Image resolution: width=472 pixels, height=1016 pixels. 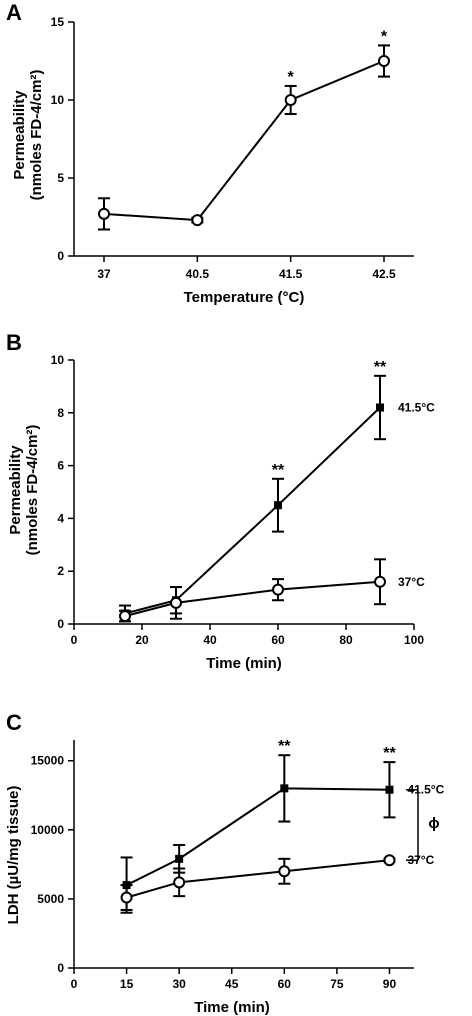 What do you see at coordinates (252, 510) in the screenshot?
I see `panel-b-series-hyperthermia-line` at bounding box center [252, 510].